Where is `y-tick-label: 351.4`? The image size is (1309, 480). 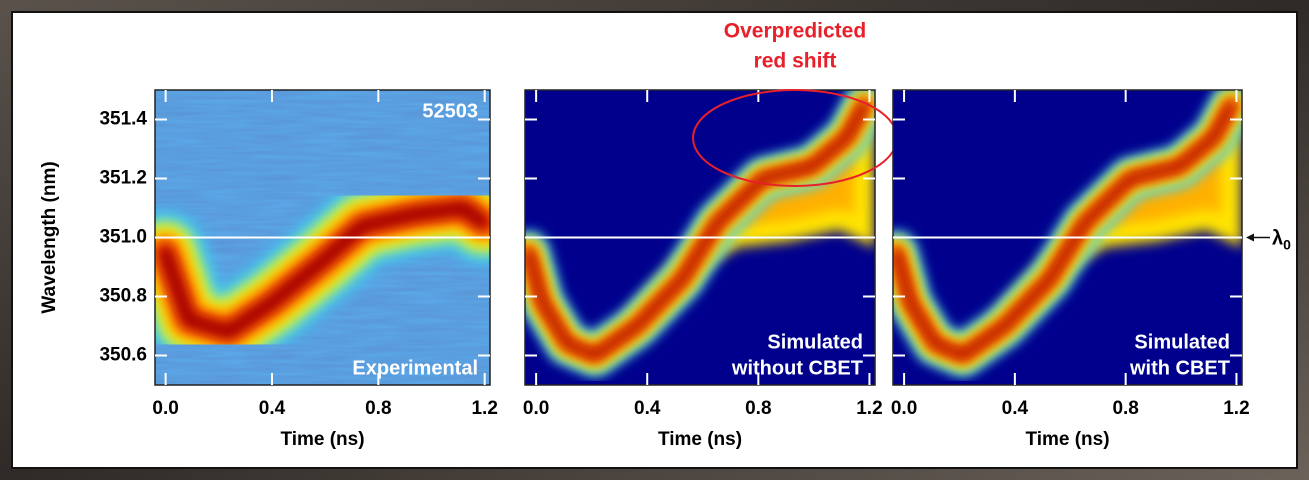
y-tick-label: 351.4 is located at coordinates (123, 119).